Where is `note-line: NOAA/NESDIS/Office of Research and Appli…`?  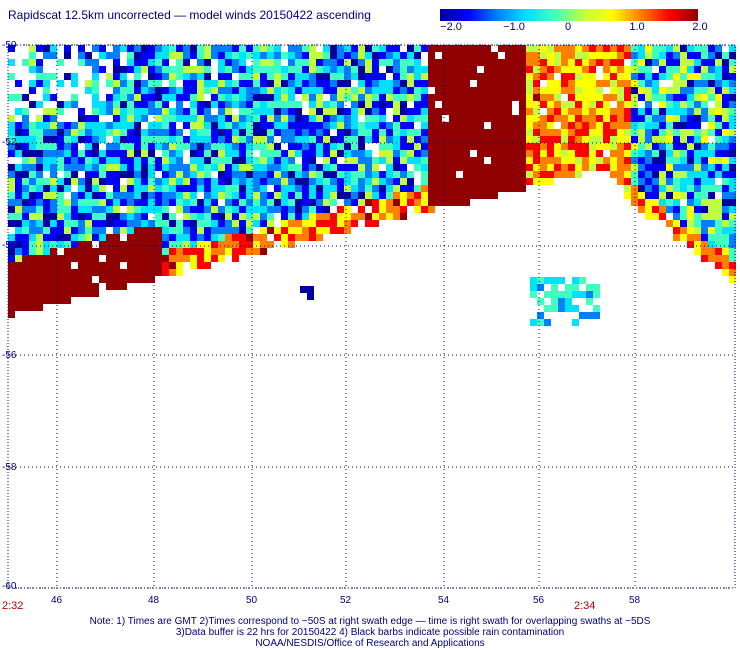 note-line: NOAA/NESDIS/Office of Research and Appli… is located at coordinates (370, 643).